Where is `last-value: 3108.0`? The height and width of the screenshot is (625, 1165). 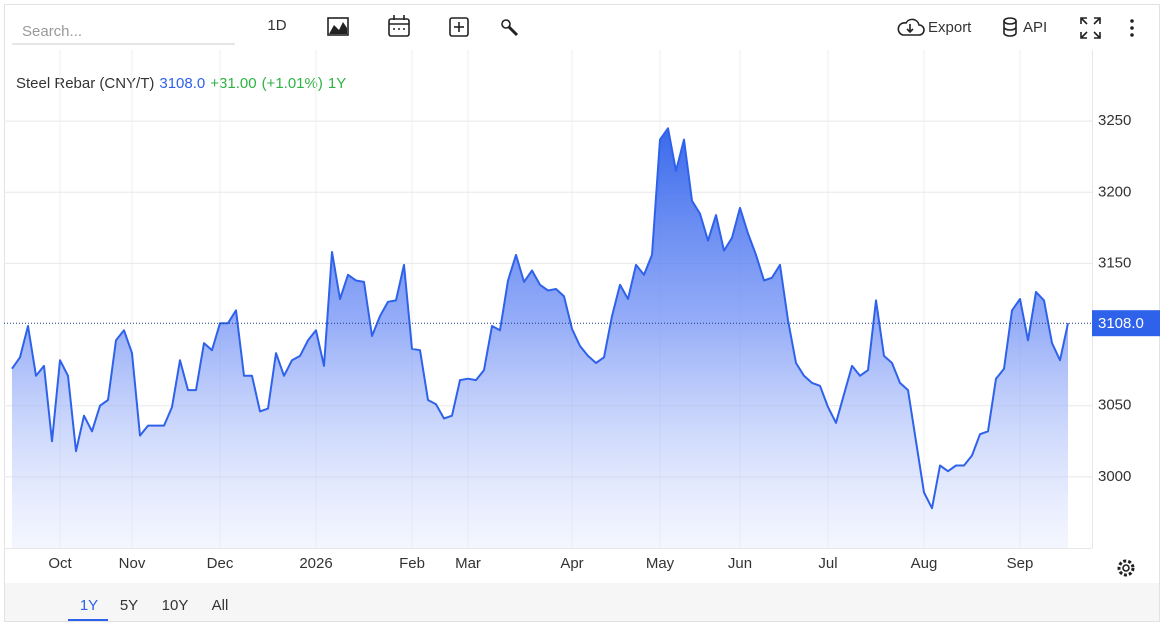 last-value: 3108.0 is located at coordinates (182, 83).